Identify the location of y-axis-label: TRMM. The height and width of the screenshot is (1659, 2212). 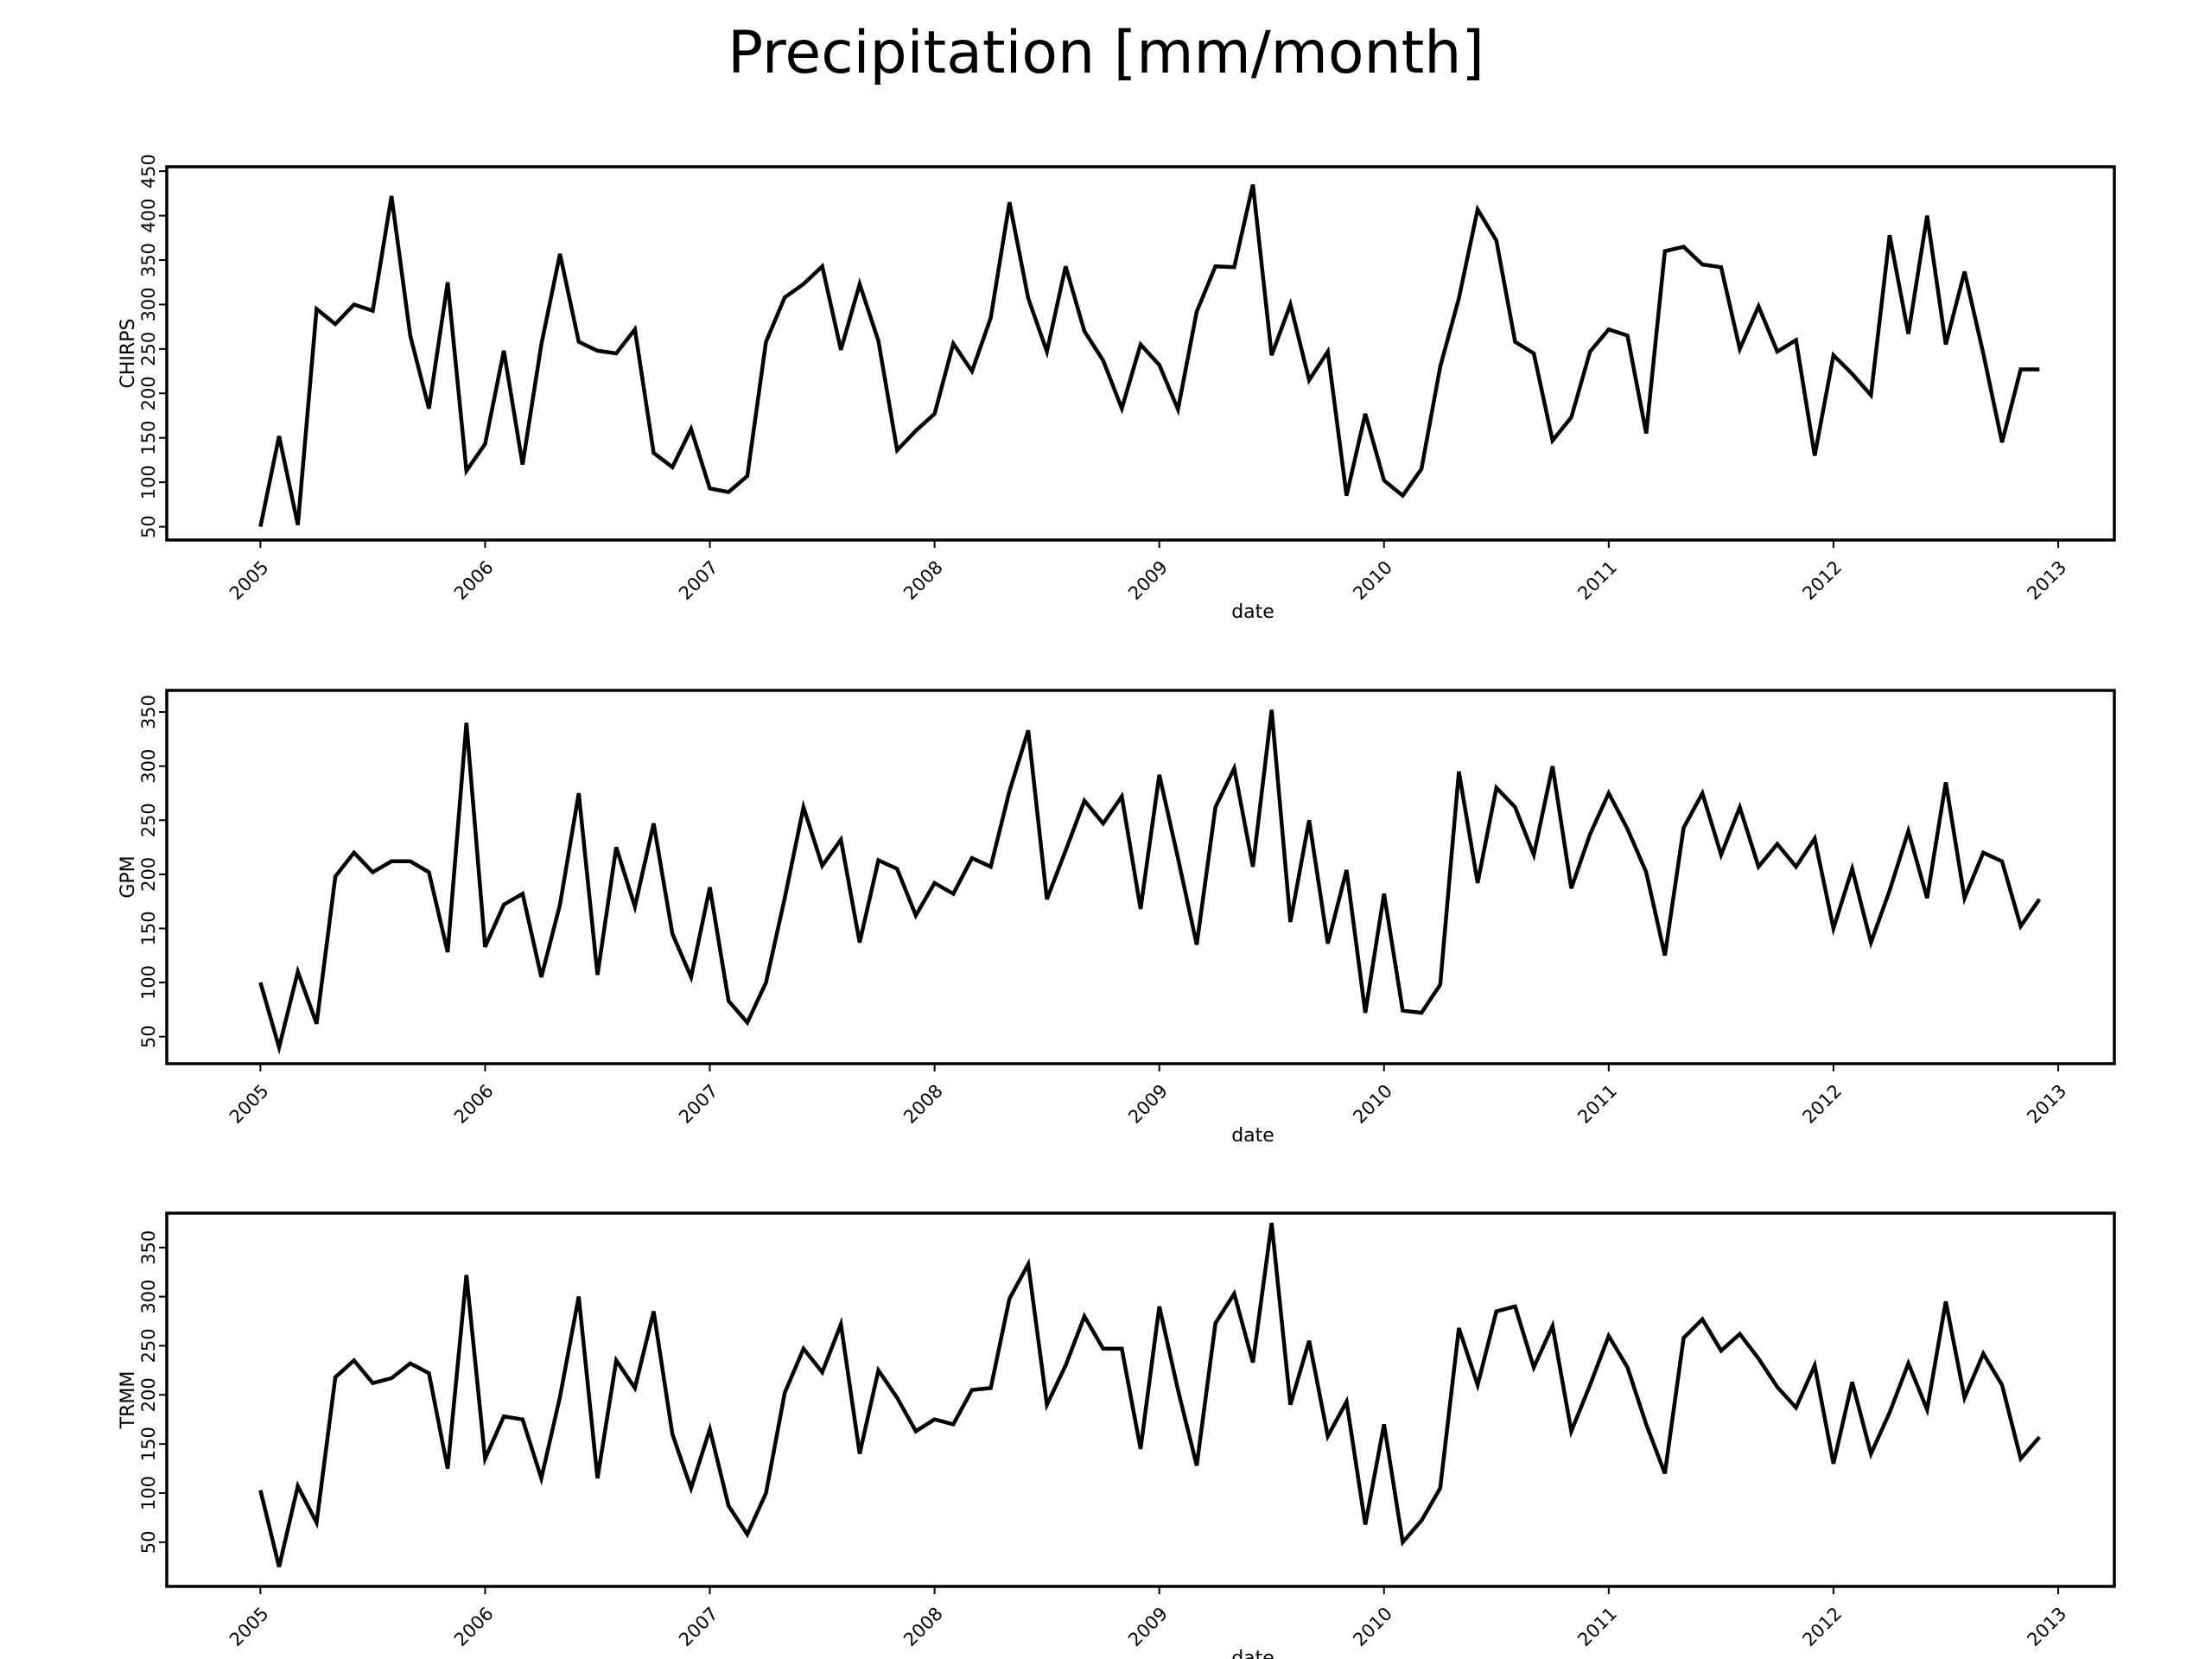
(128, 1400).